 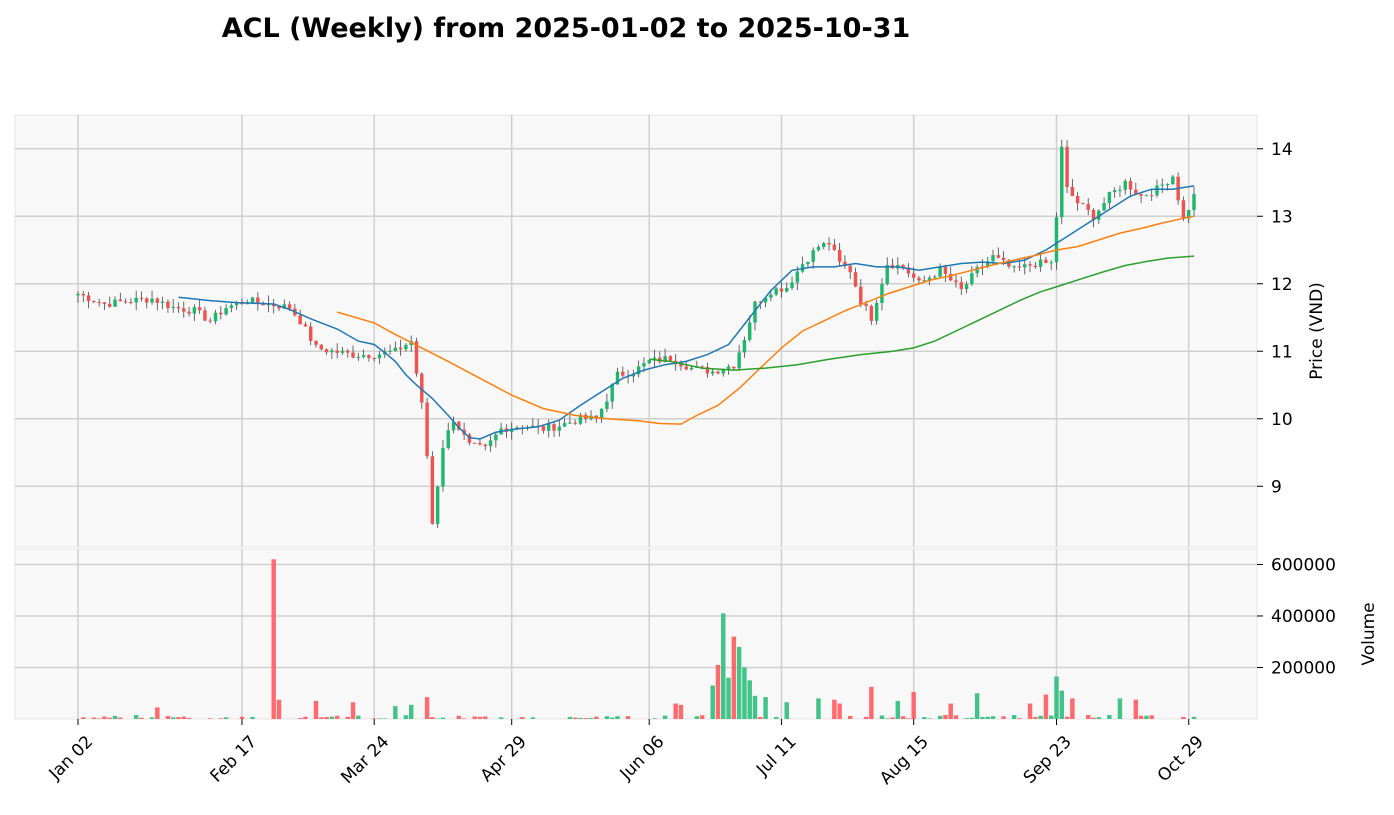 What do you see at coordinates (1296, 616) in the screenshot?
I see `volume-axis-ticks: 200000 400000 600000` at bounding box center [1296, 616].